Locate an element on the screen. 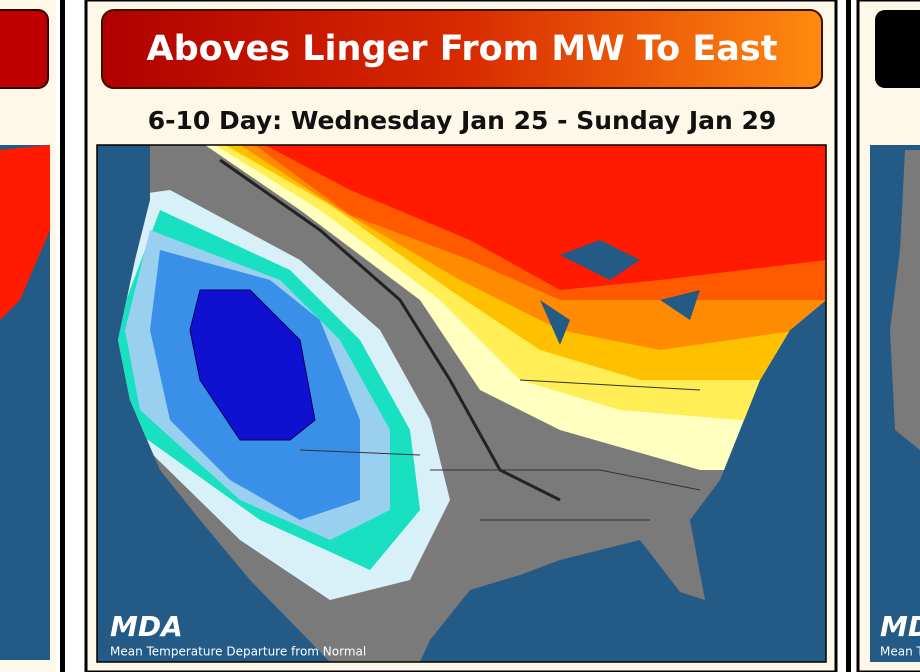 The width and height of the screenshot is (920, 672). title-bar is located at coordinates (462, 49).